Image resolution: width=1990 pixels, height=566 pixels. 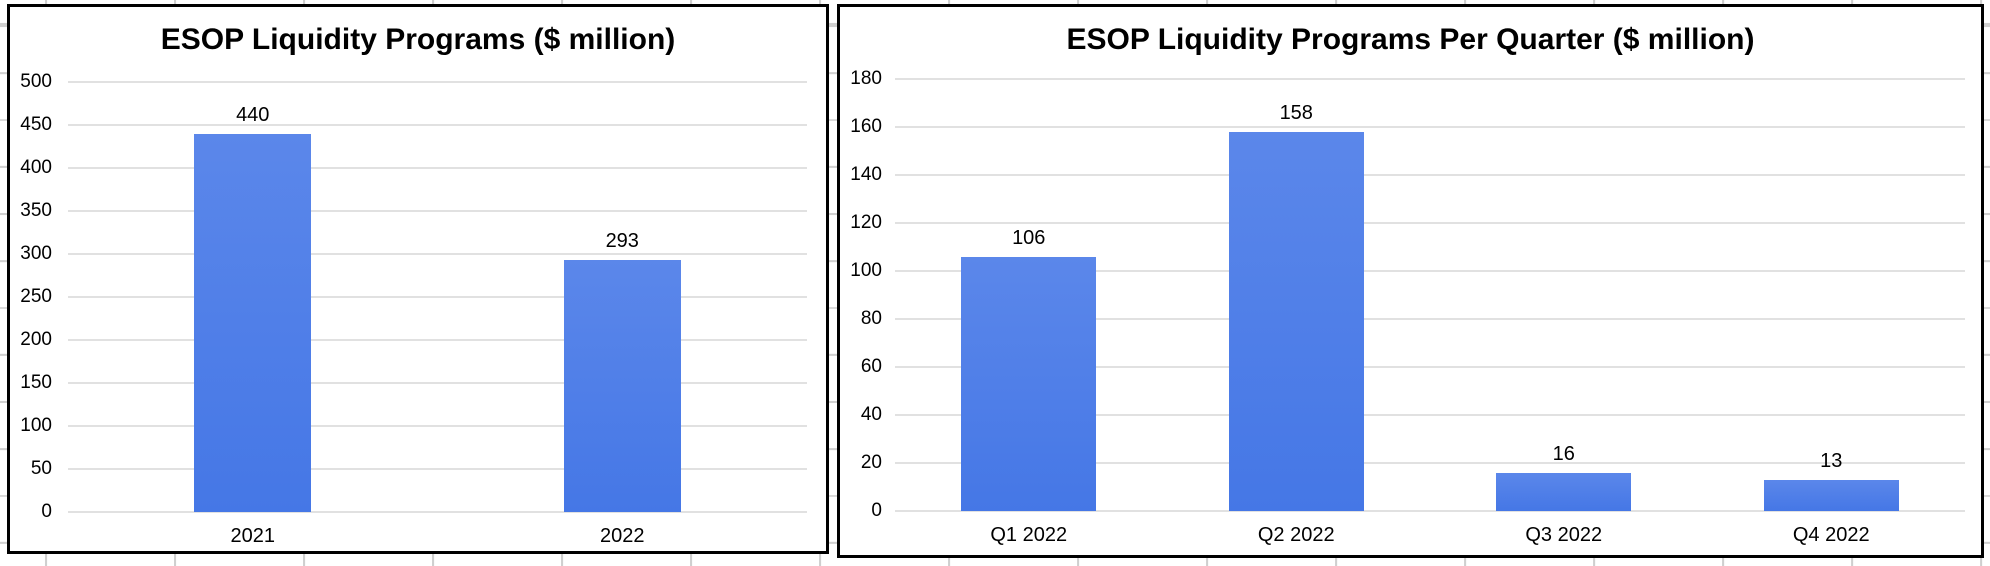 What do you see at coordinates (1564, 535) in the screenshot?
I see `x-axis-label: Q3 2022` at bounding box center [1564, 535].